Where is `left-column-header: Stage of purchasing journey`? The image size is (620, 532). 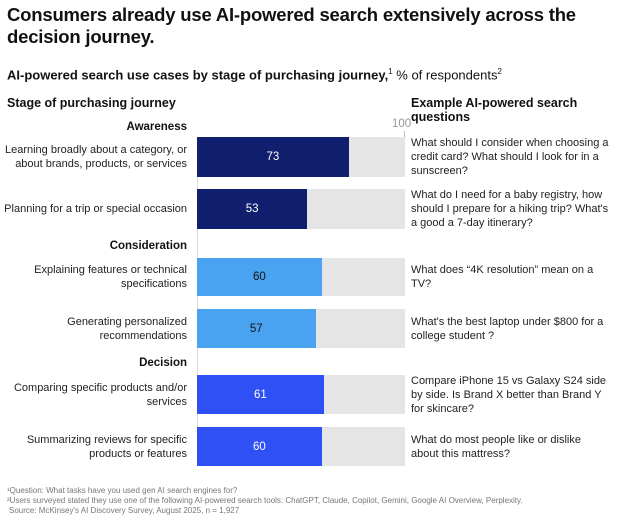 left-column-header: Stage of purchasing journey is located at coordinates (91, 103).